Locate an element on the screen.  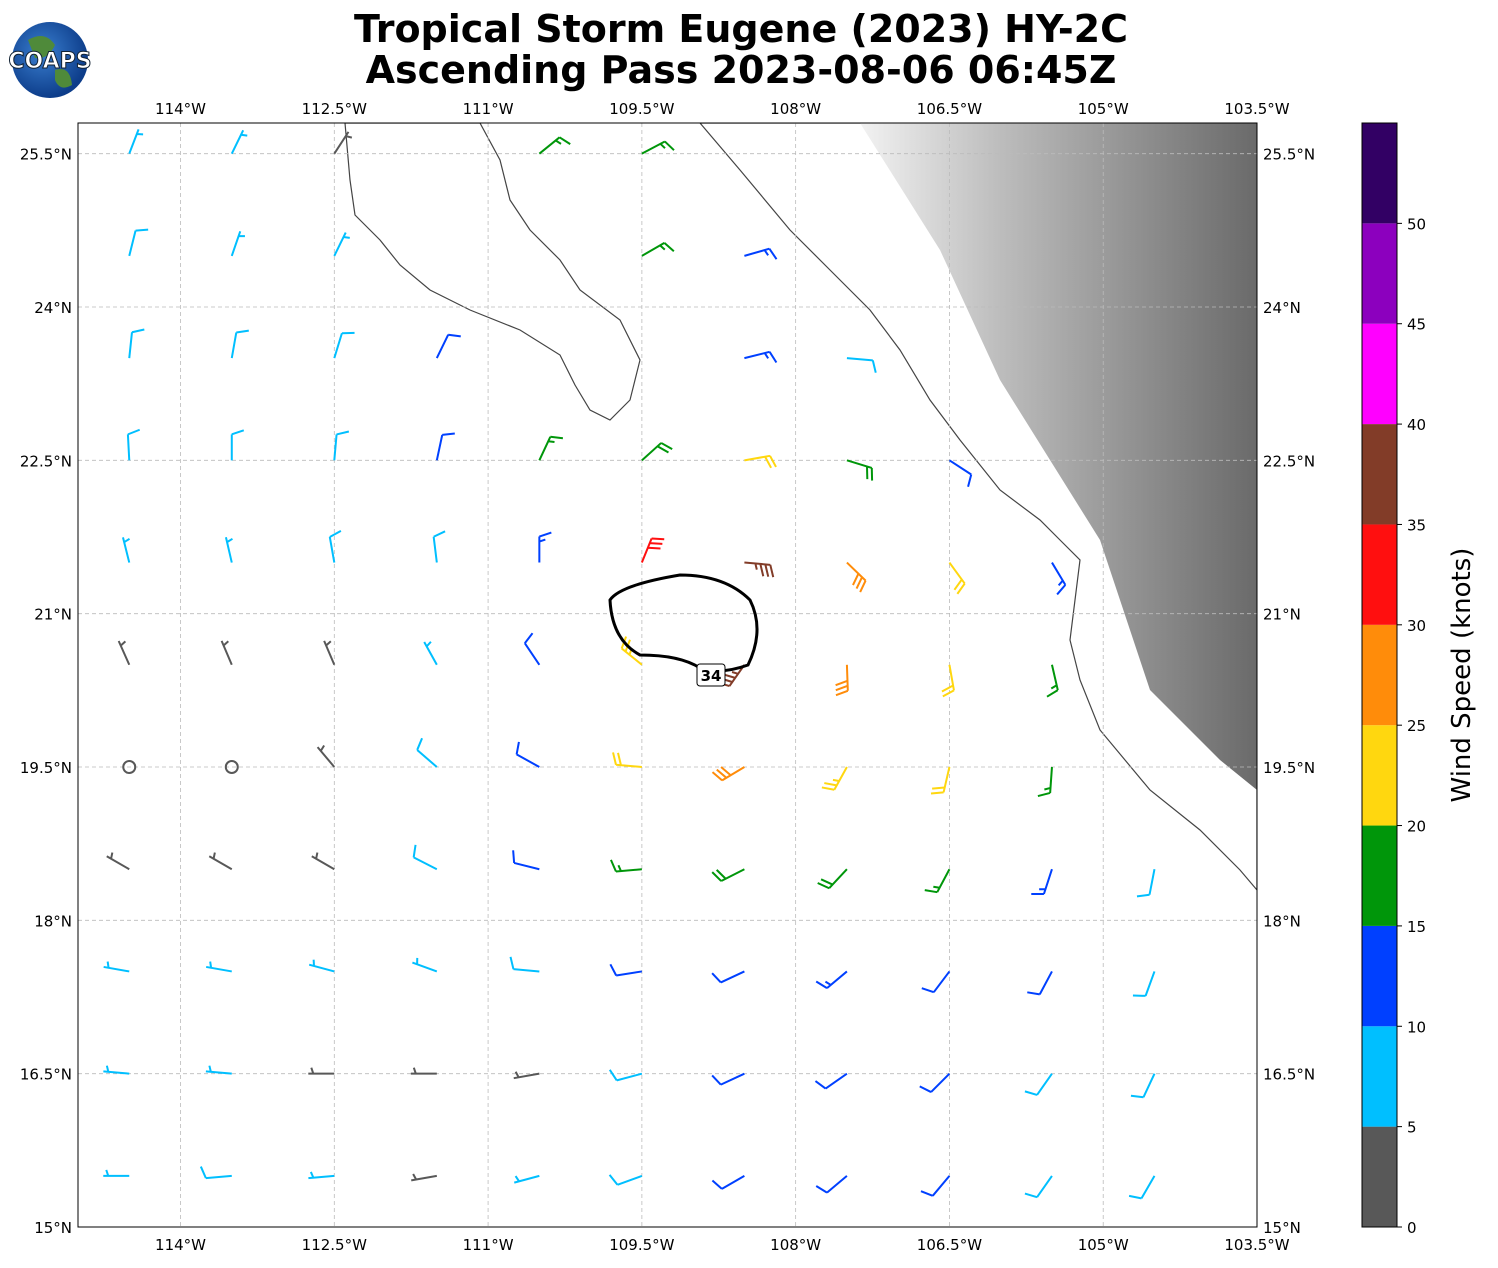
colorbar-label: Wind Speed (knots) is located at coordinates (1462, 675).